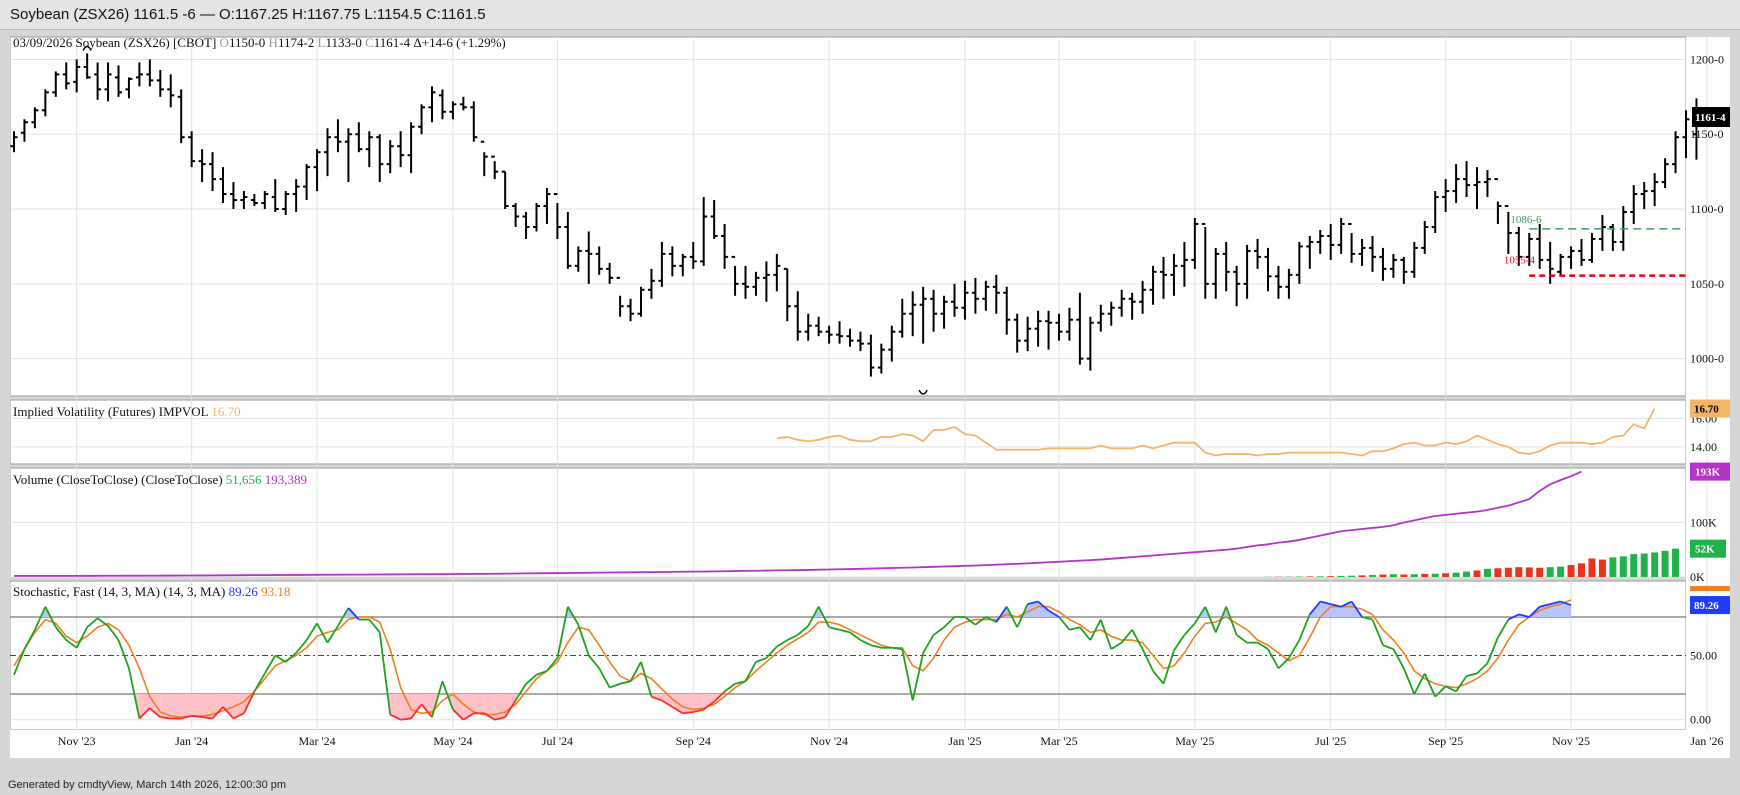 Image resolution: width=1740 pixels, height=795 pixels. I want to click on iv-header-part: 16.70, so click(225, 411).